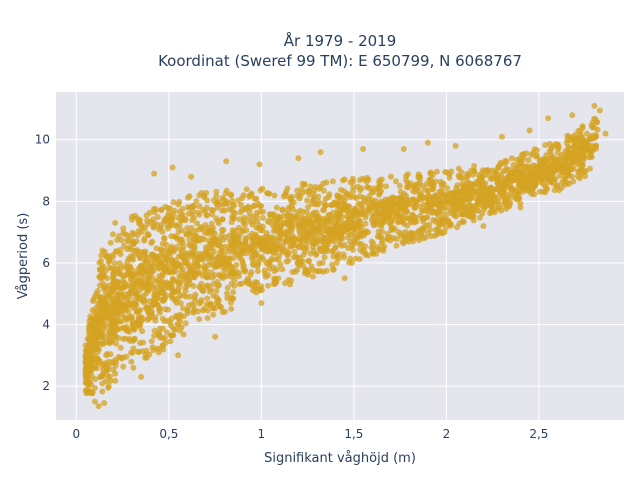 The image size is (640, 480). I want to click on y-tick-label: 8, so click(46, 201).